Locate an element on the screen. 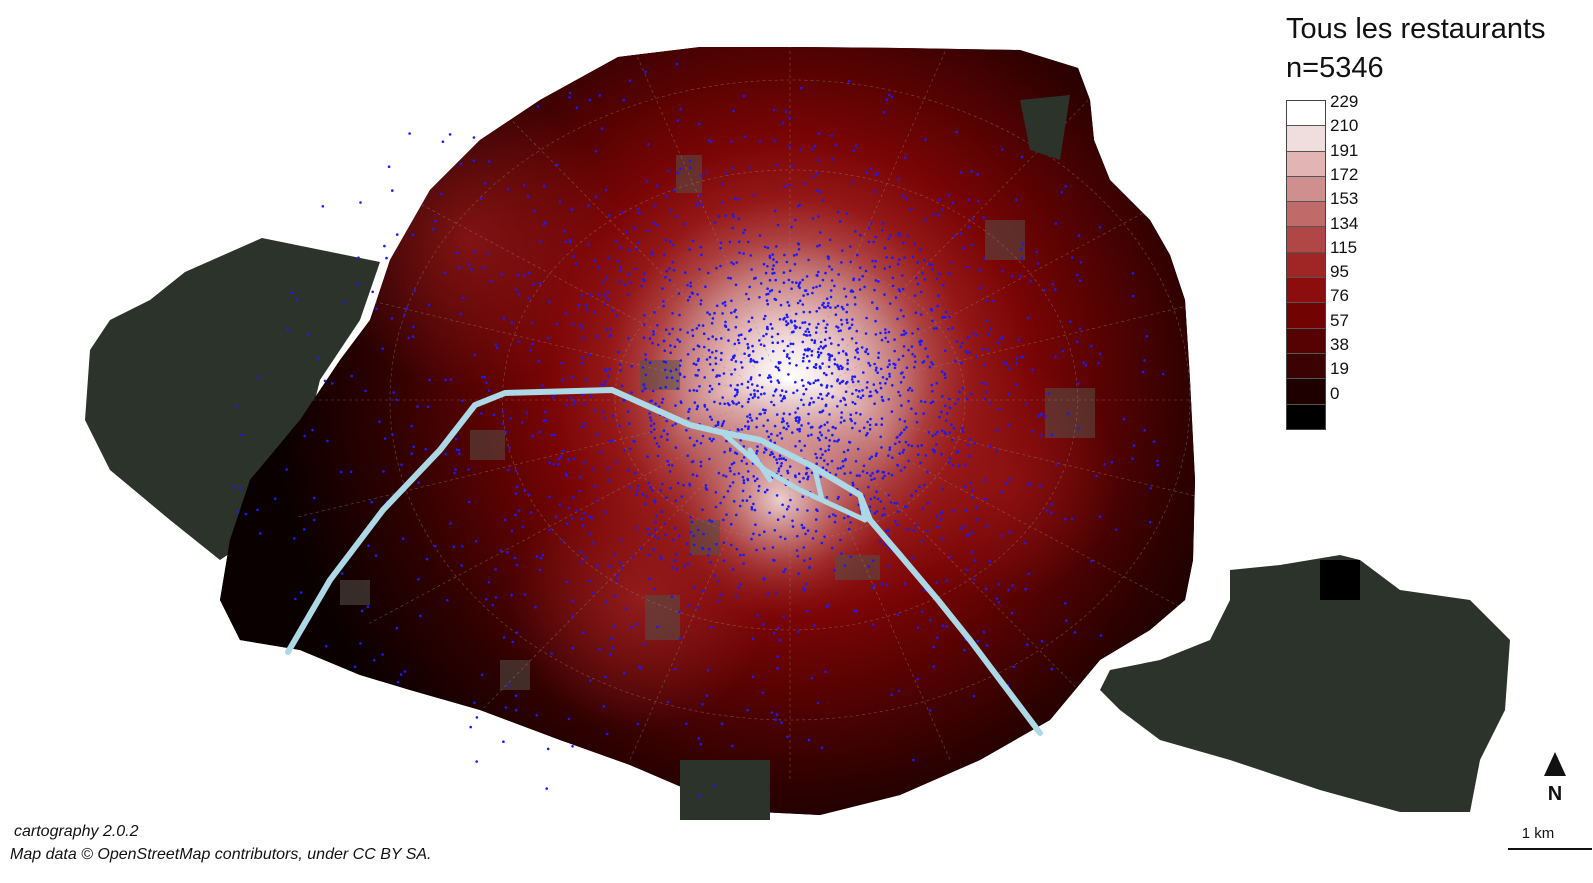 The height and width of the screenshot is (883, 1593). legend-count: n=5346 is located at coordinates (1335, 68).